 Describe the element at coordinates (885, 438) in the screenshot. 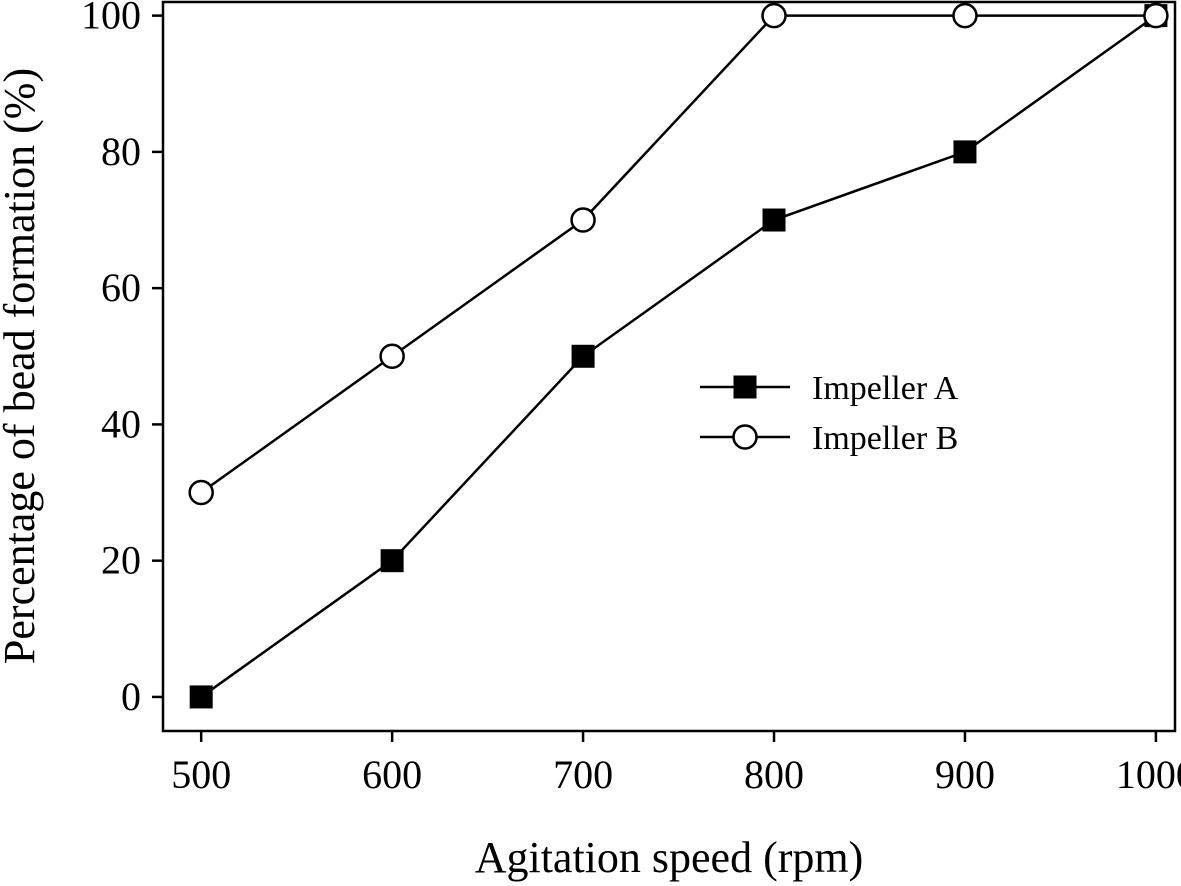

I see `legend-label: Impeller B` at that location.